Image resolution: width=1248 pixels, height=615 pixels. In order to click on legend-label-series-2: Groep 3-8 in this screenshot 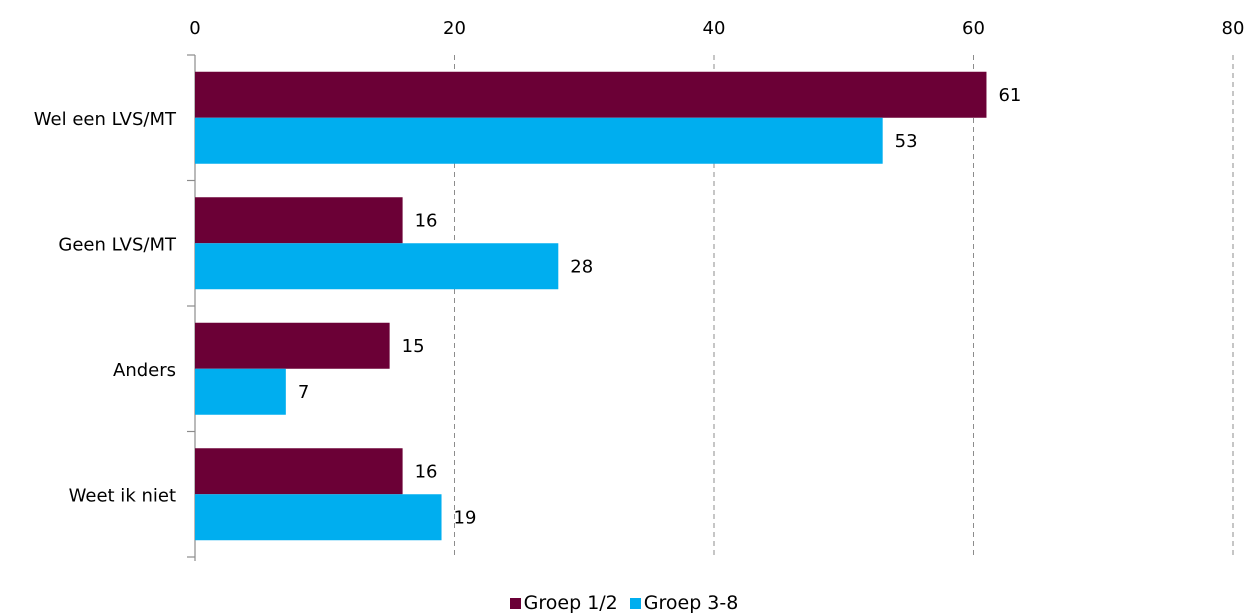, I will do `click(691, 603)`.